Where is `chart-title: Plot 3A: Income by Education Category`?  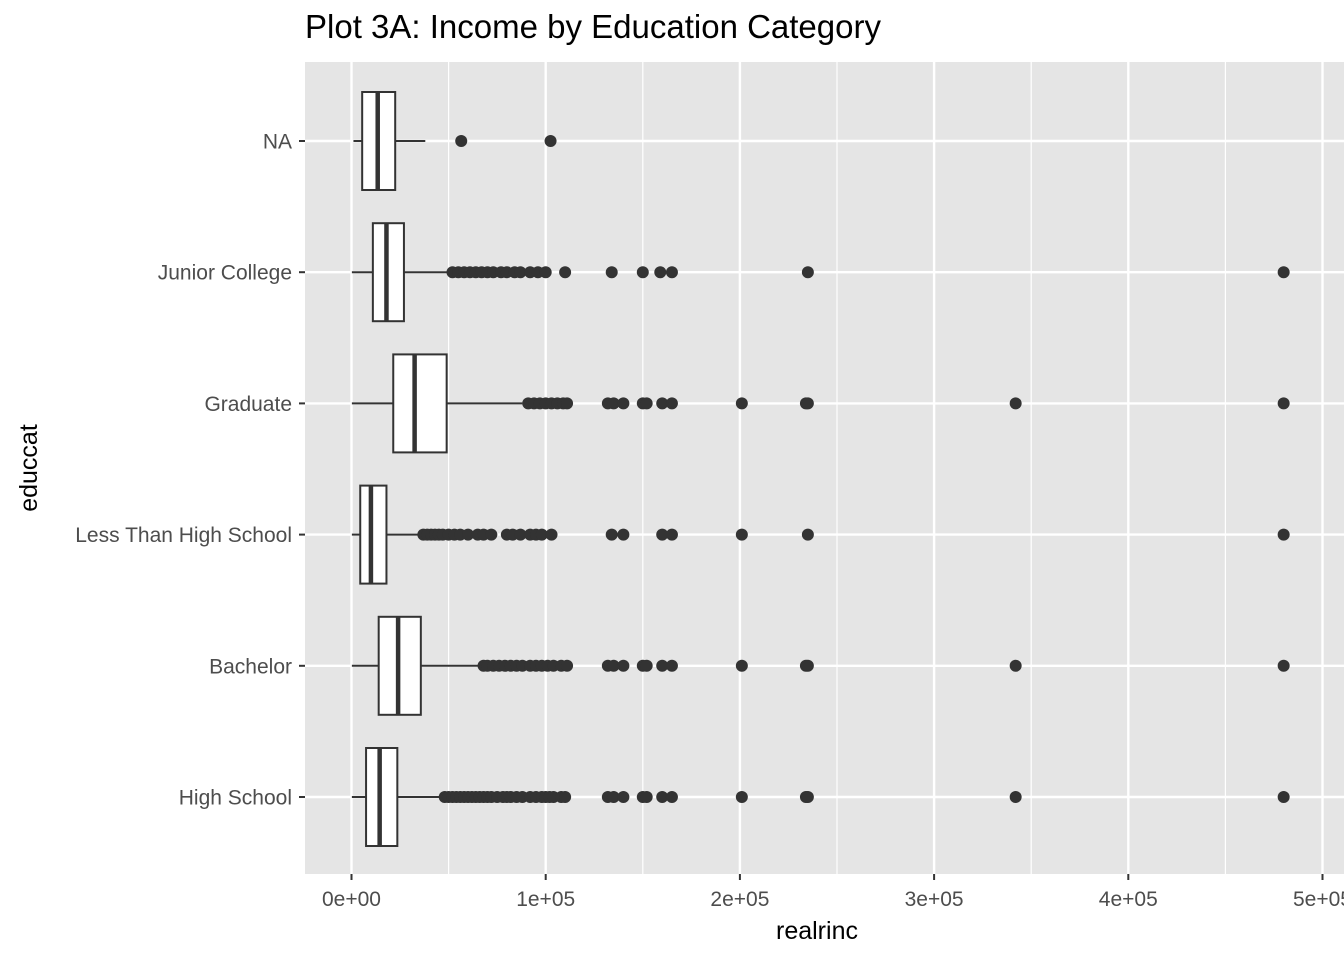
chart-title: Plot 3A: Income by Education Category is located at coordinates (593, 26).